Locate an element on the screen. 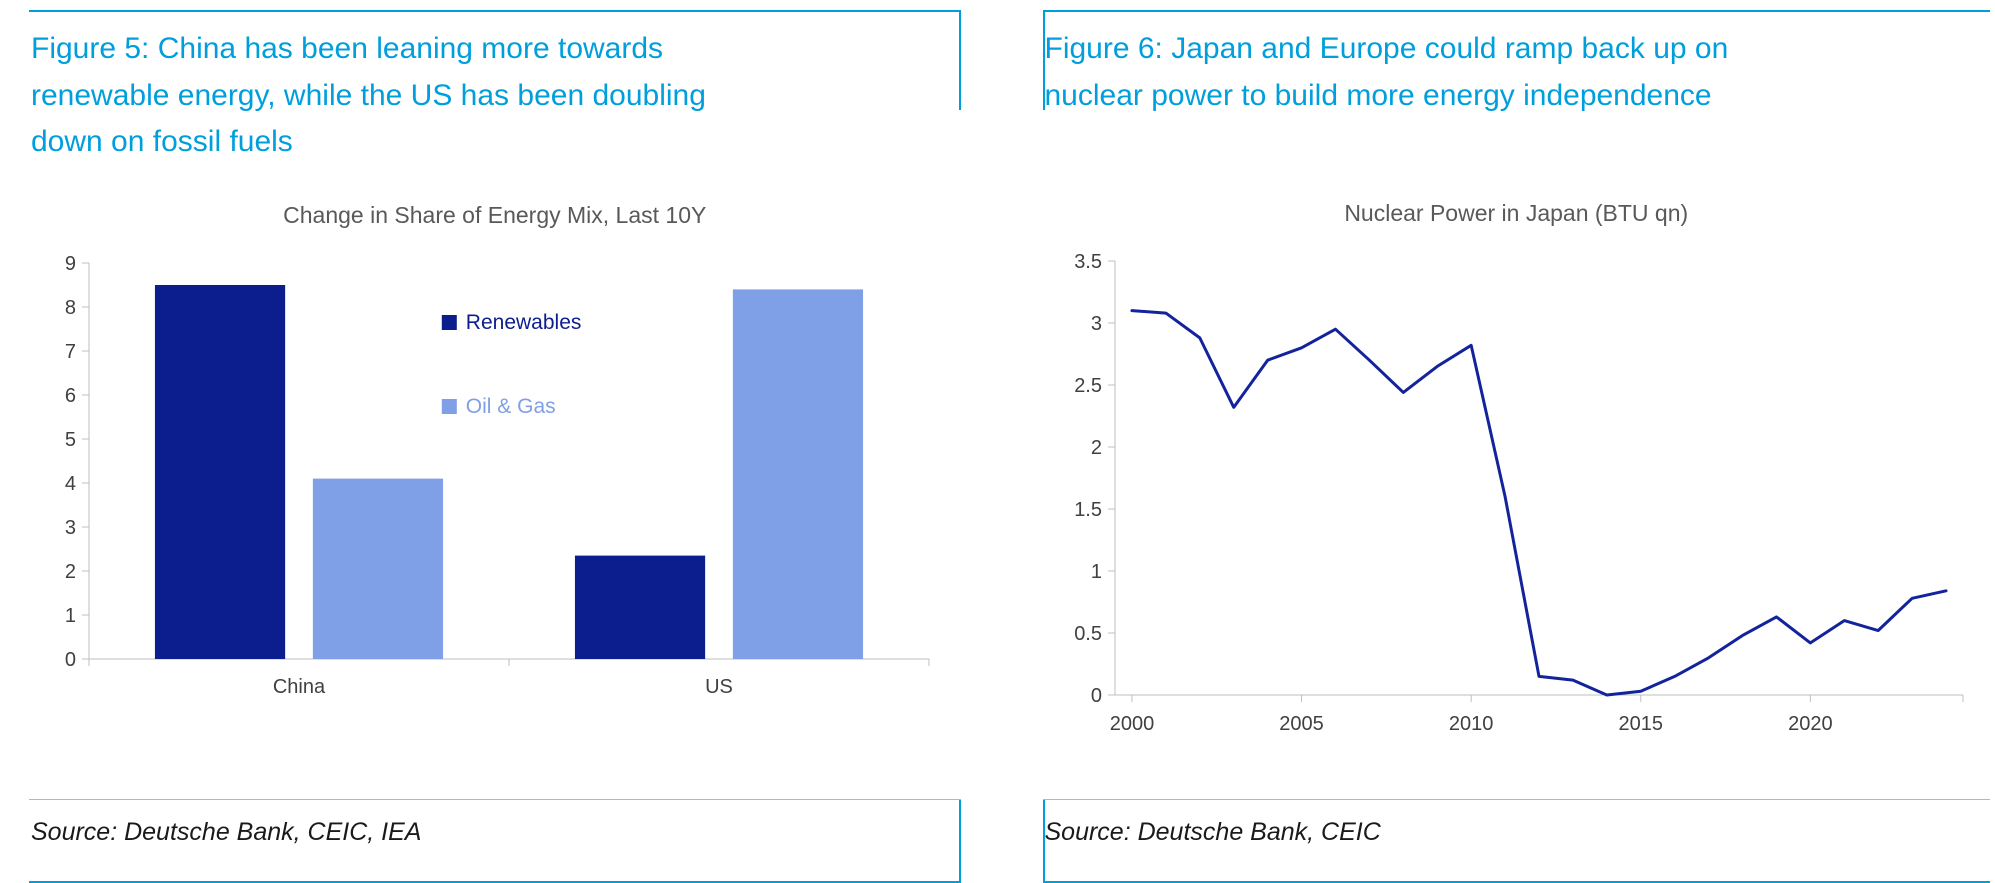 The image size is (1995, 883). y-tick-label: 7 is located at coordinates (70, 352).